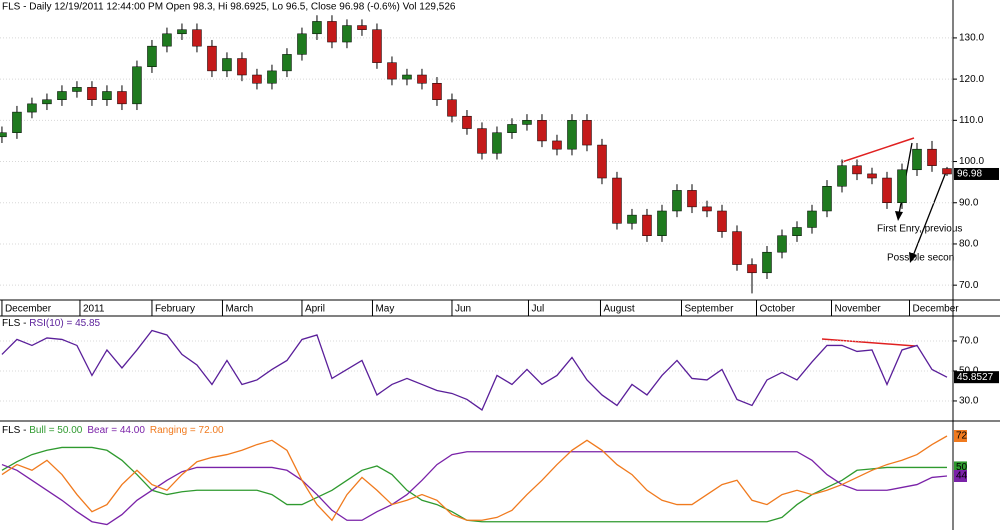 Image resolution: width=1000 pixels, height=530 pixels. What do you see at coordinates (971, 161) in the screenshot?
I see `y-tick-label: 100.0` at bounding box center [971, 161].